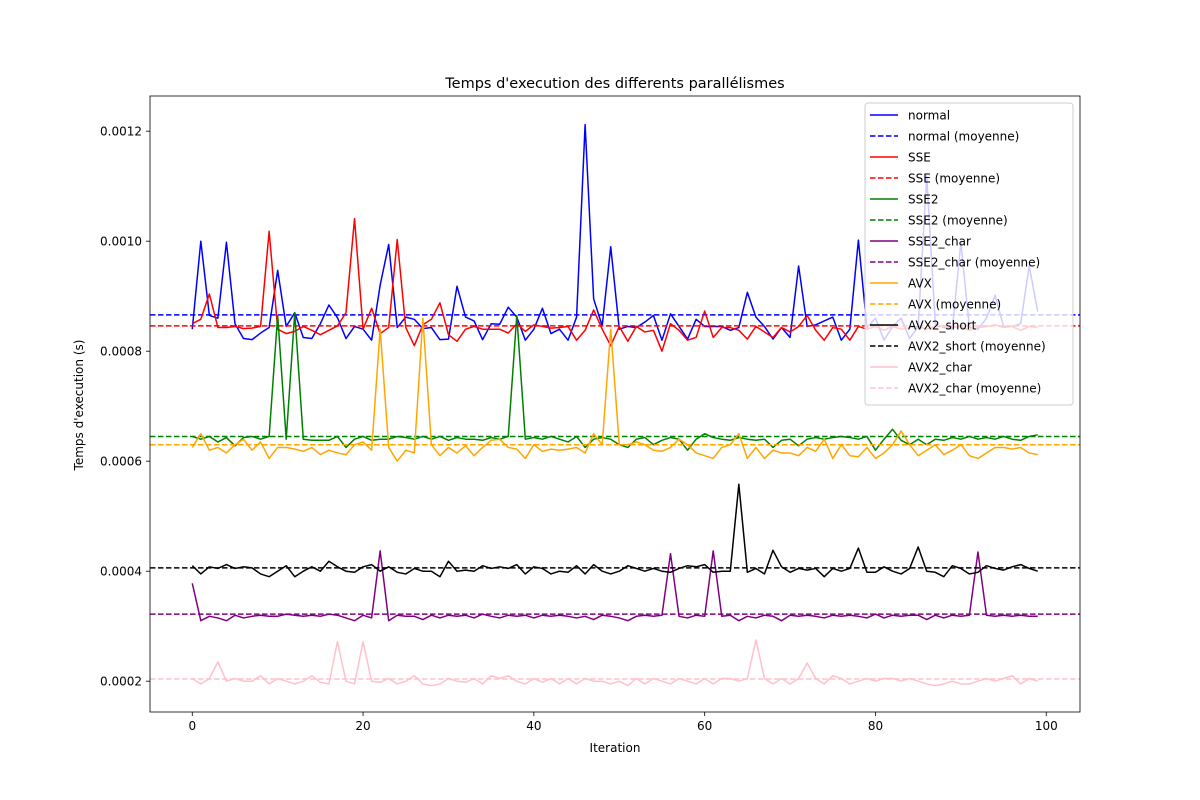  I want to click on legend-label: SSE2, so click(923, 200).